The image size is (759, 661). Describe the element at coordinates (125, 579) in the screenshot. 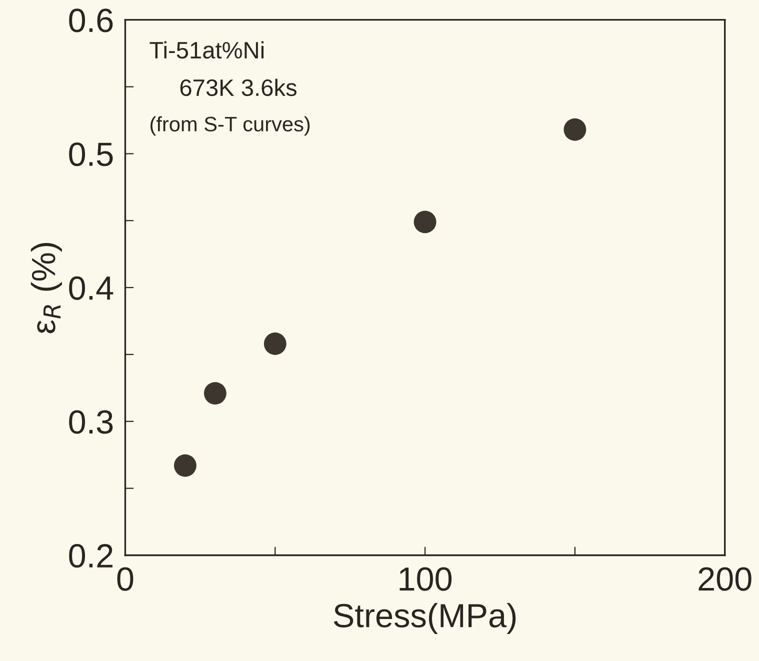

I see `x-tick-label: 0` at that location.